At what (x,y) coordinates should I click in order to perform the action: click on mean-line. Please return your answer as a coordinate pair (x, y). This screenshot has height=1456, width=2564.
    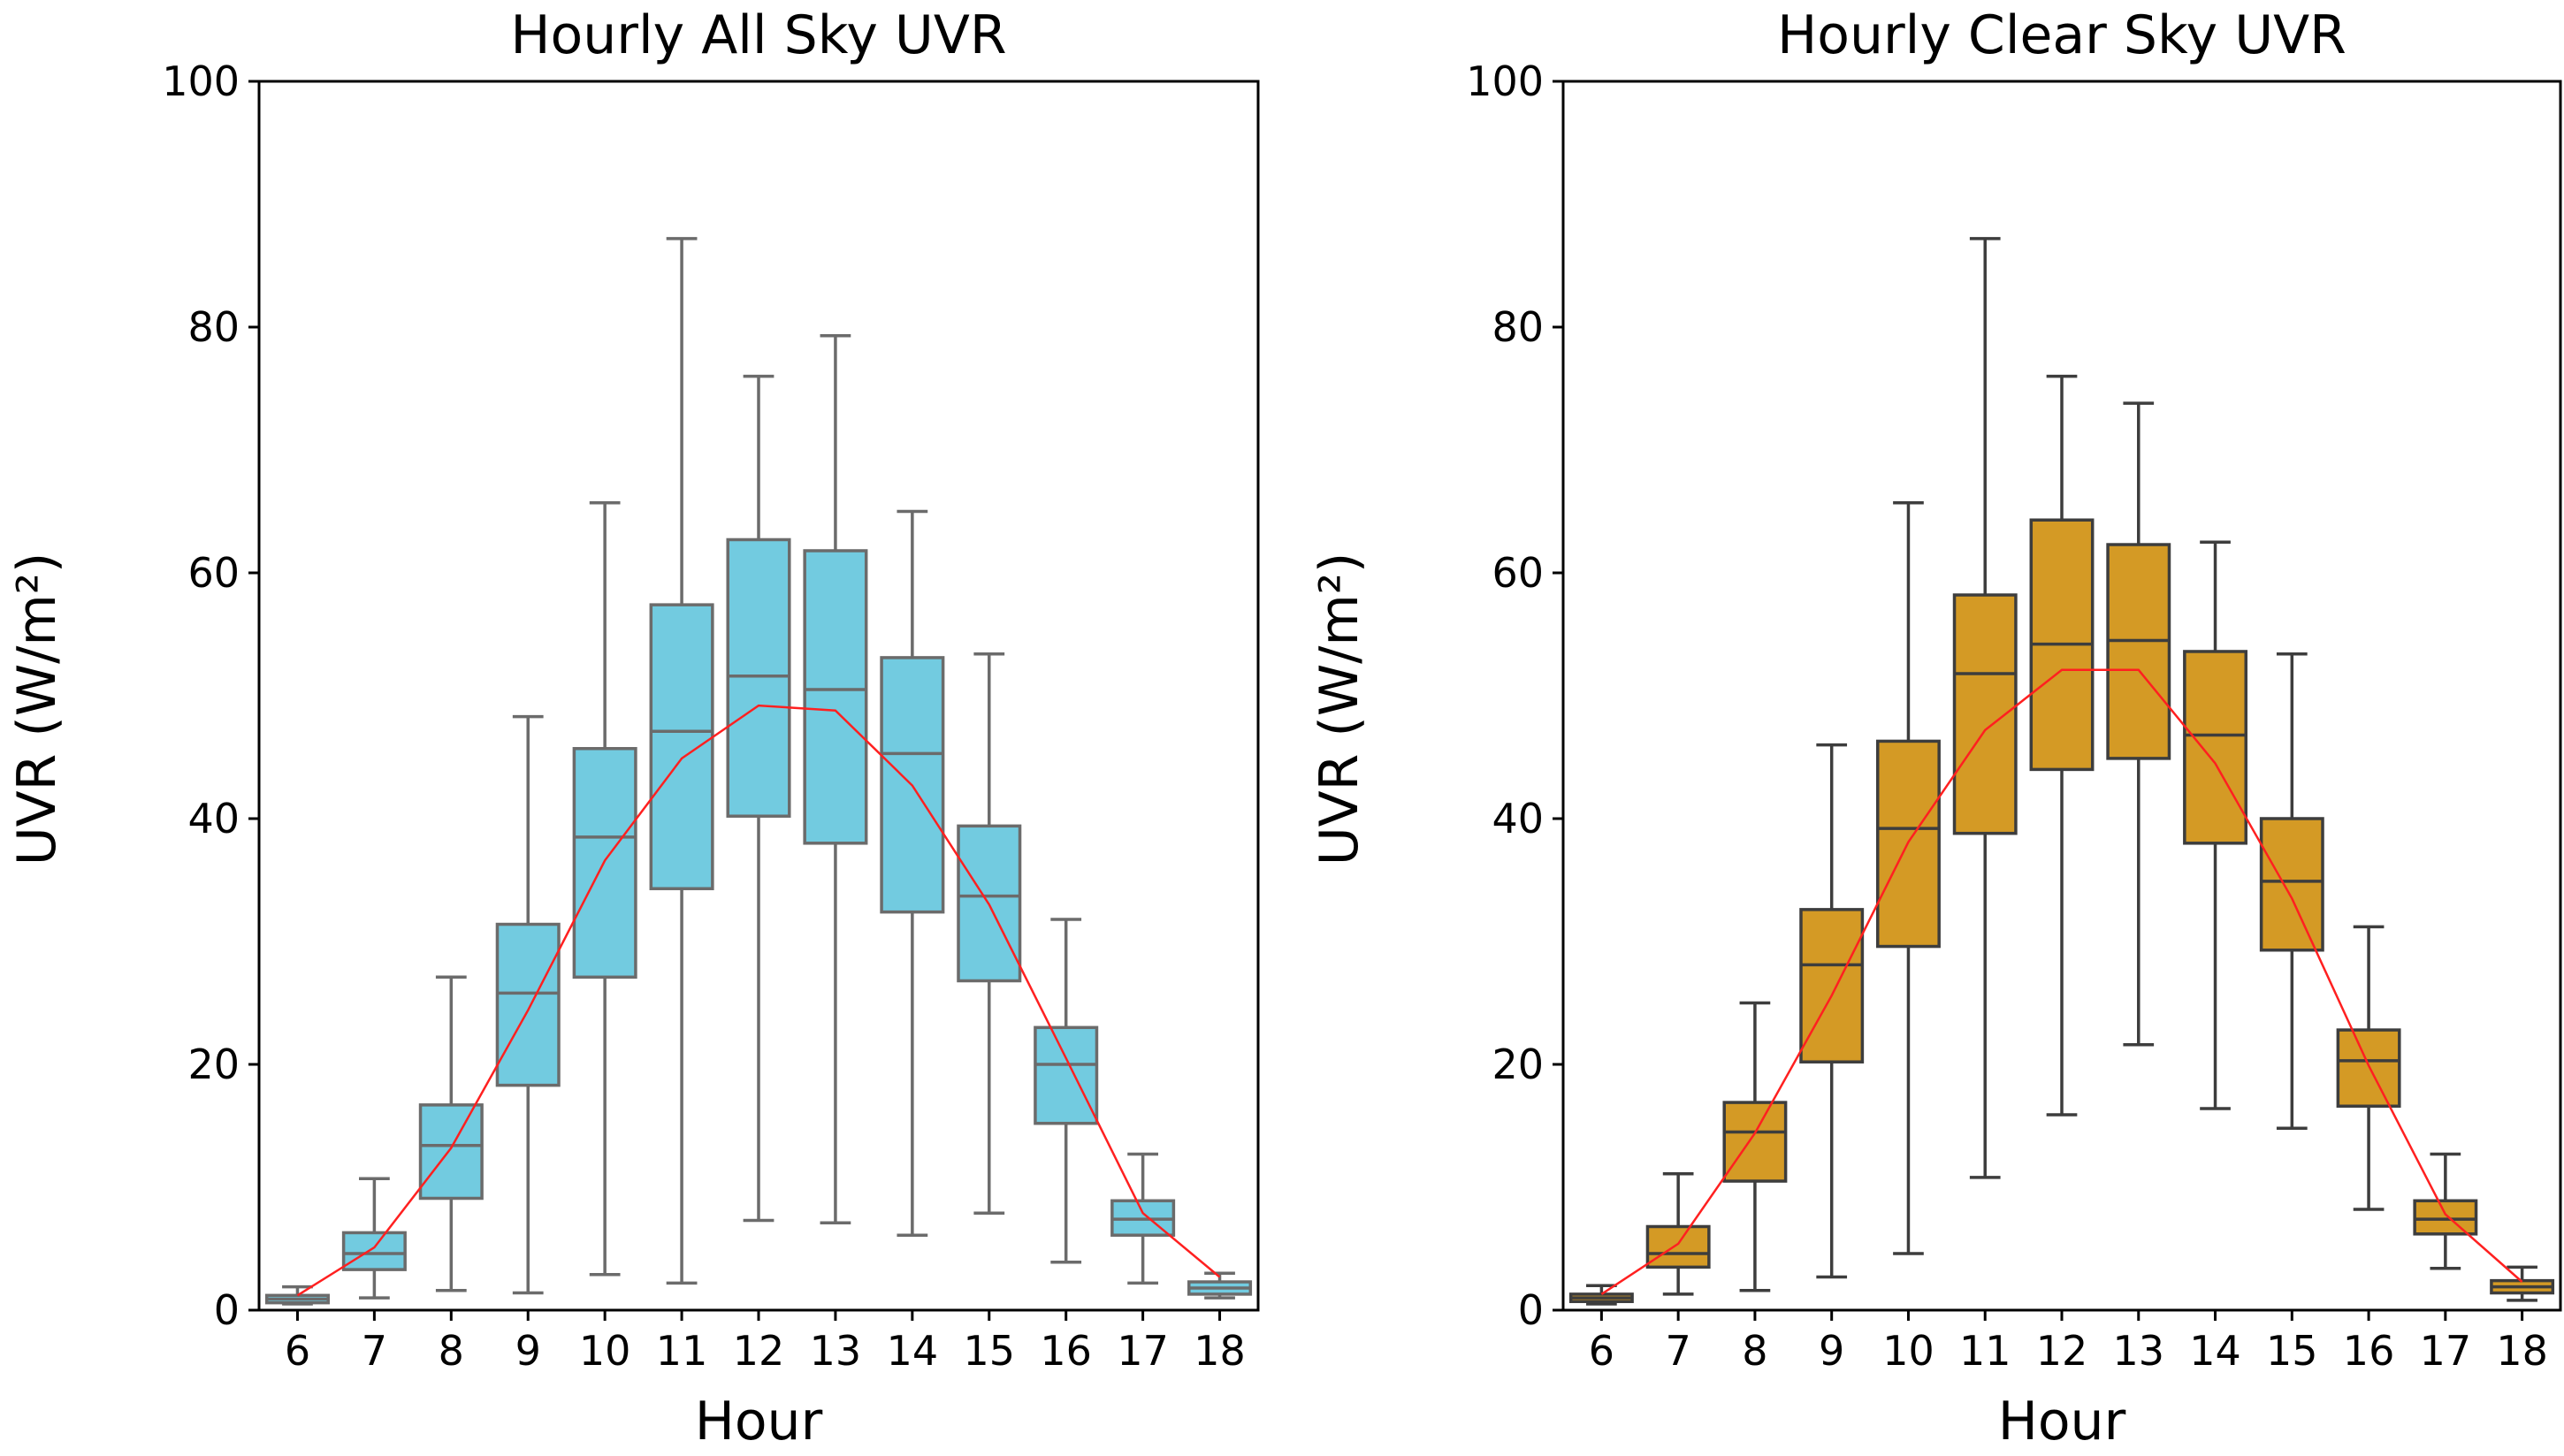
    Looking at the image, I should click on (758, 1000).